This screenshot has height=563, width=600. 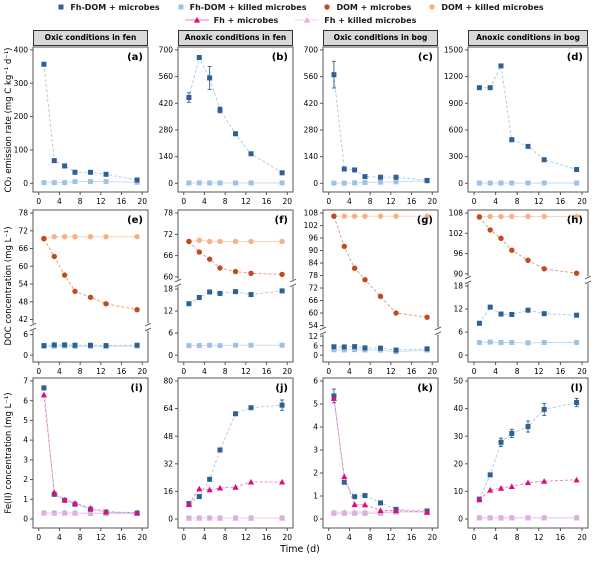 What do you see at coordinates (181, 7) in the screenshot?
I see `square-marker-icon` at bounding box center [181, 7].